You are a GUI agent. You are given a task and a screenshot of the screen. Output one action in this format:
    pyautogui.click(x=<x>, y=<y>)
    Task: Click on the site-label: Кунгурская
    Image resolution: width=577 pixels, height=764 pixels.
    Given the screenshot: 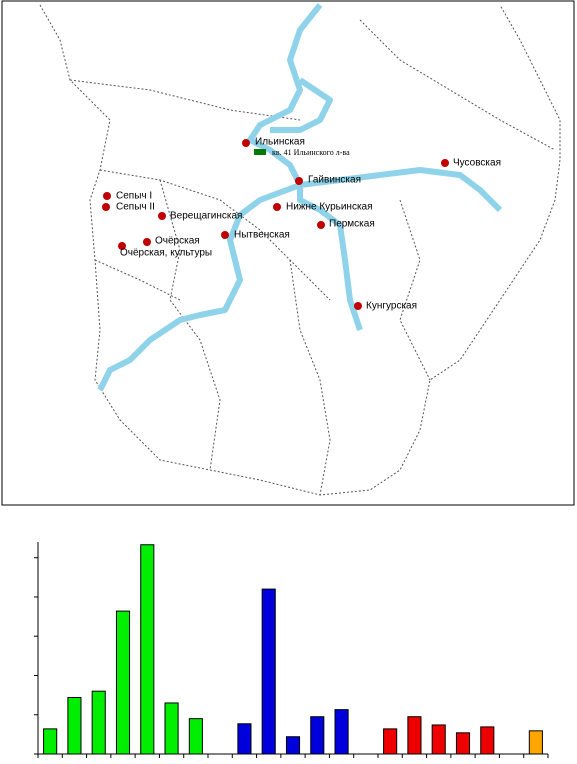 What is the action you would take?
    pyautogui.click(x=391, y=306)
    